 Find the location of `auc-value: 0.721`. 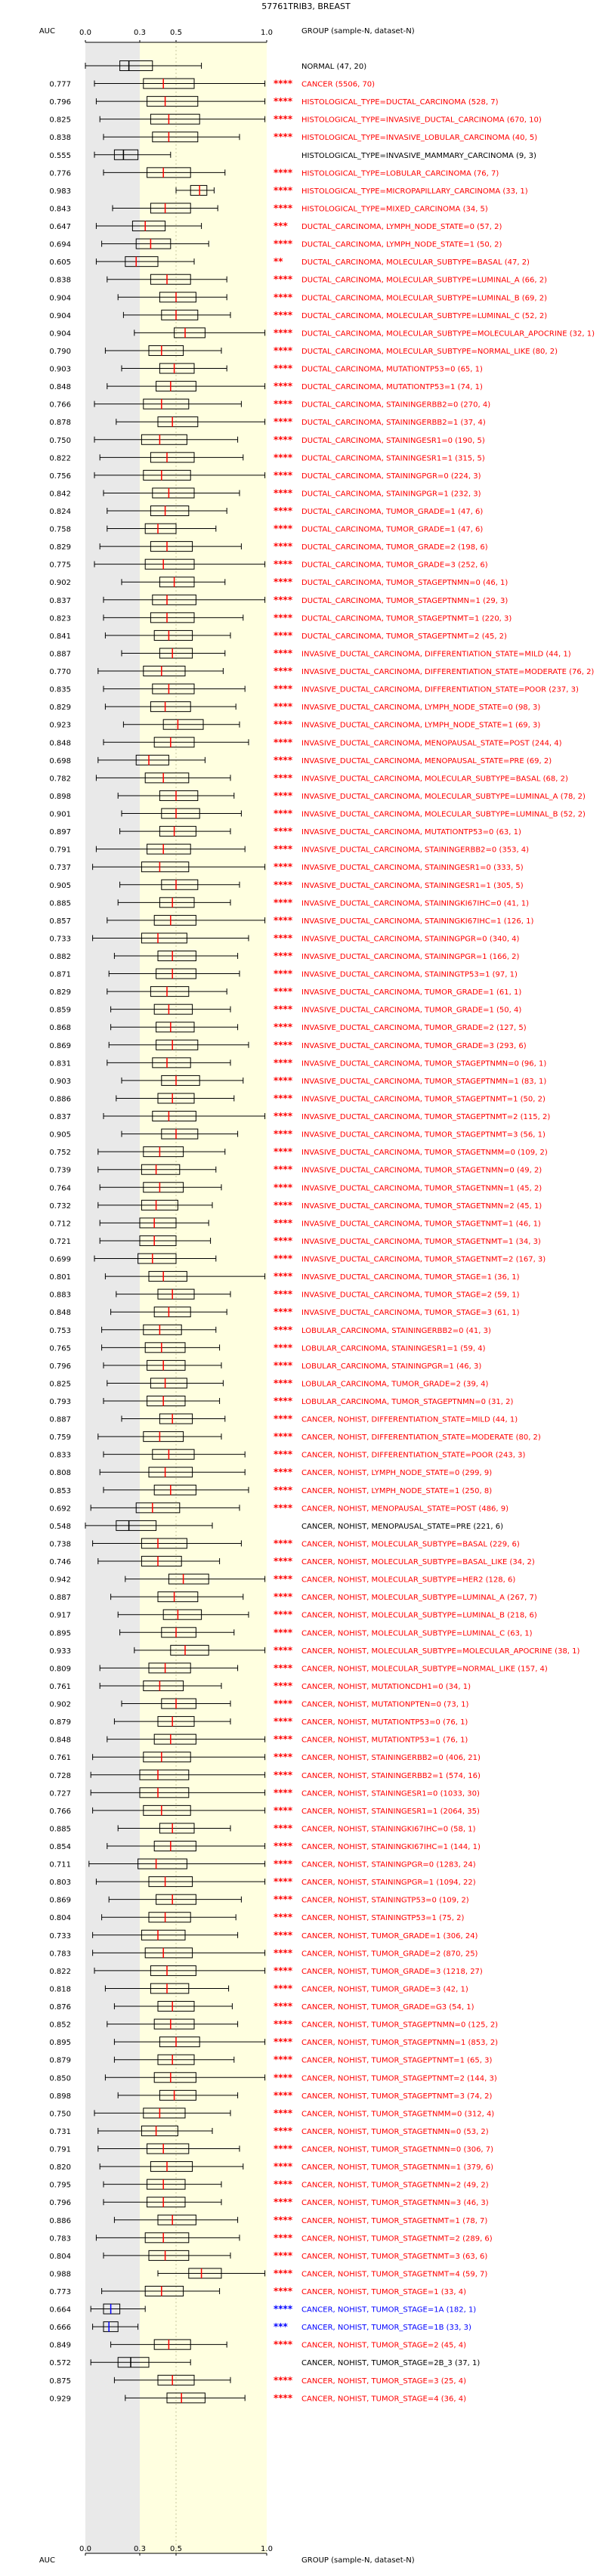

auc-value: 0.721 is located at coordinates (60, 1242).